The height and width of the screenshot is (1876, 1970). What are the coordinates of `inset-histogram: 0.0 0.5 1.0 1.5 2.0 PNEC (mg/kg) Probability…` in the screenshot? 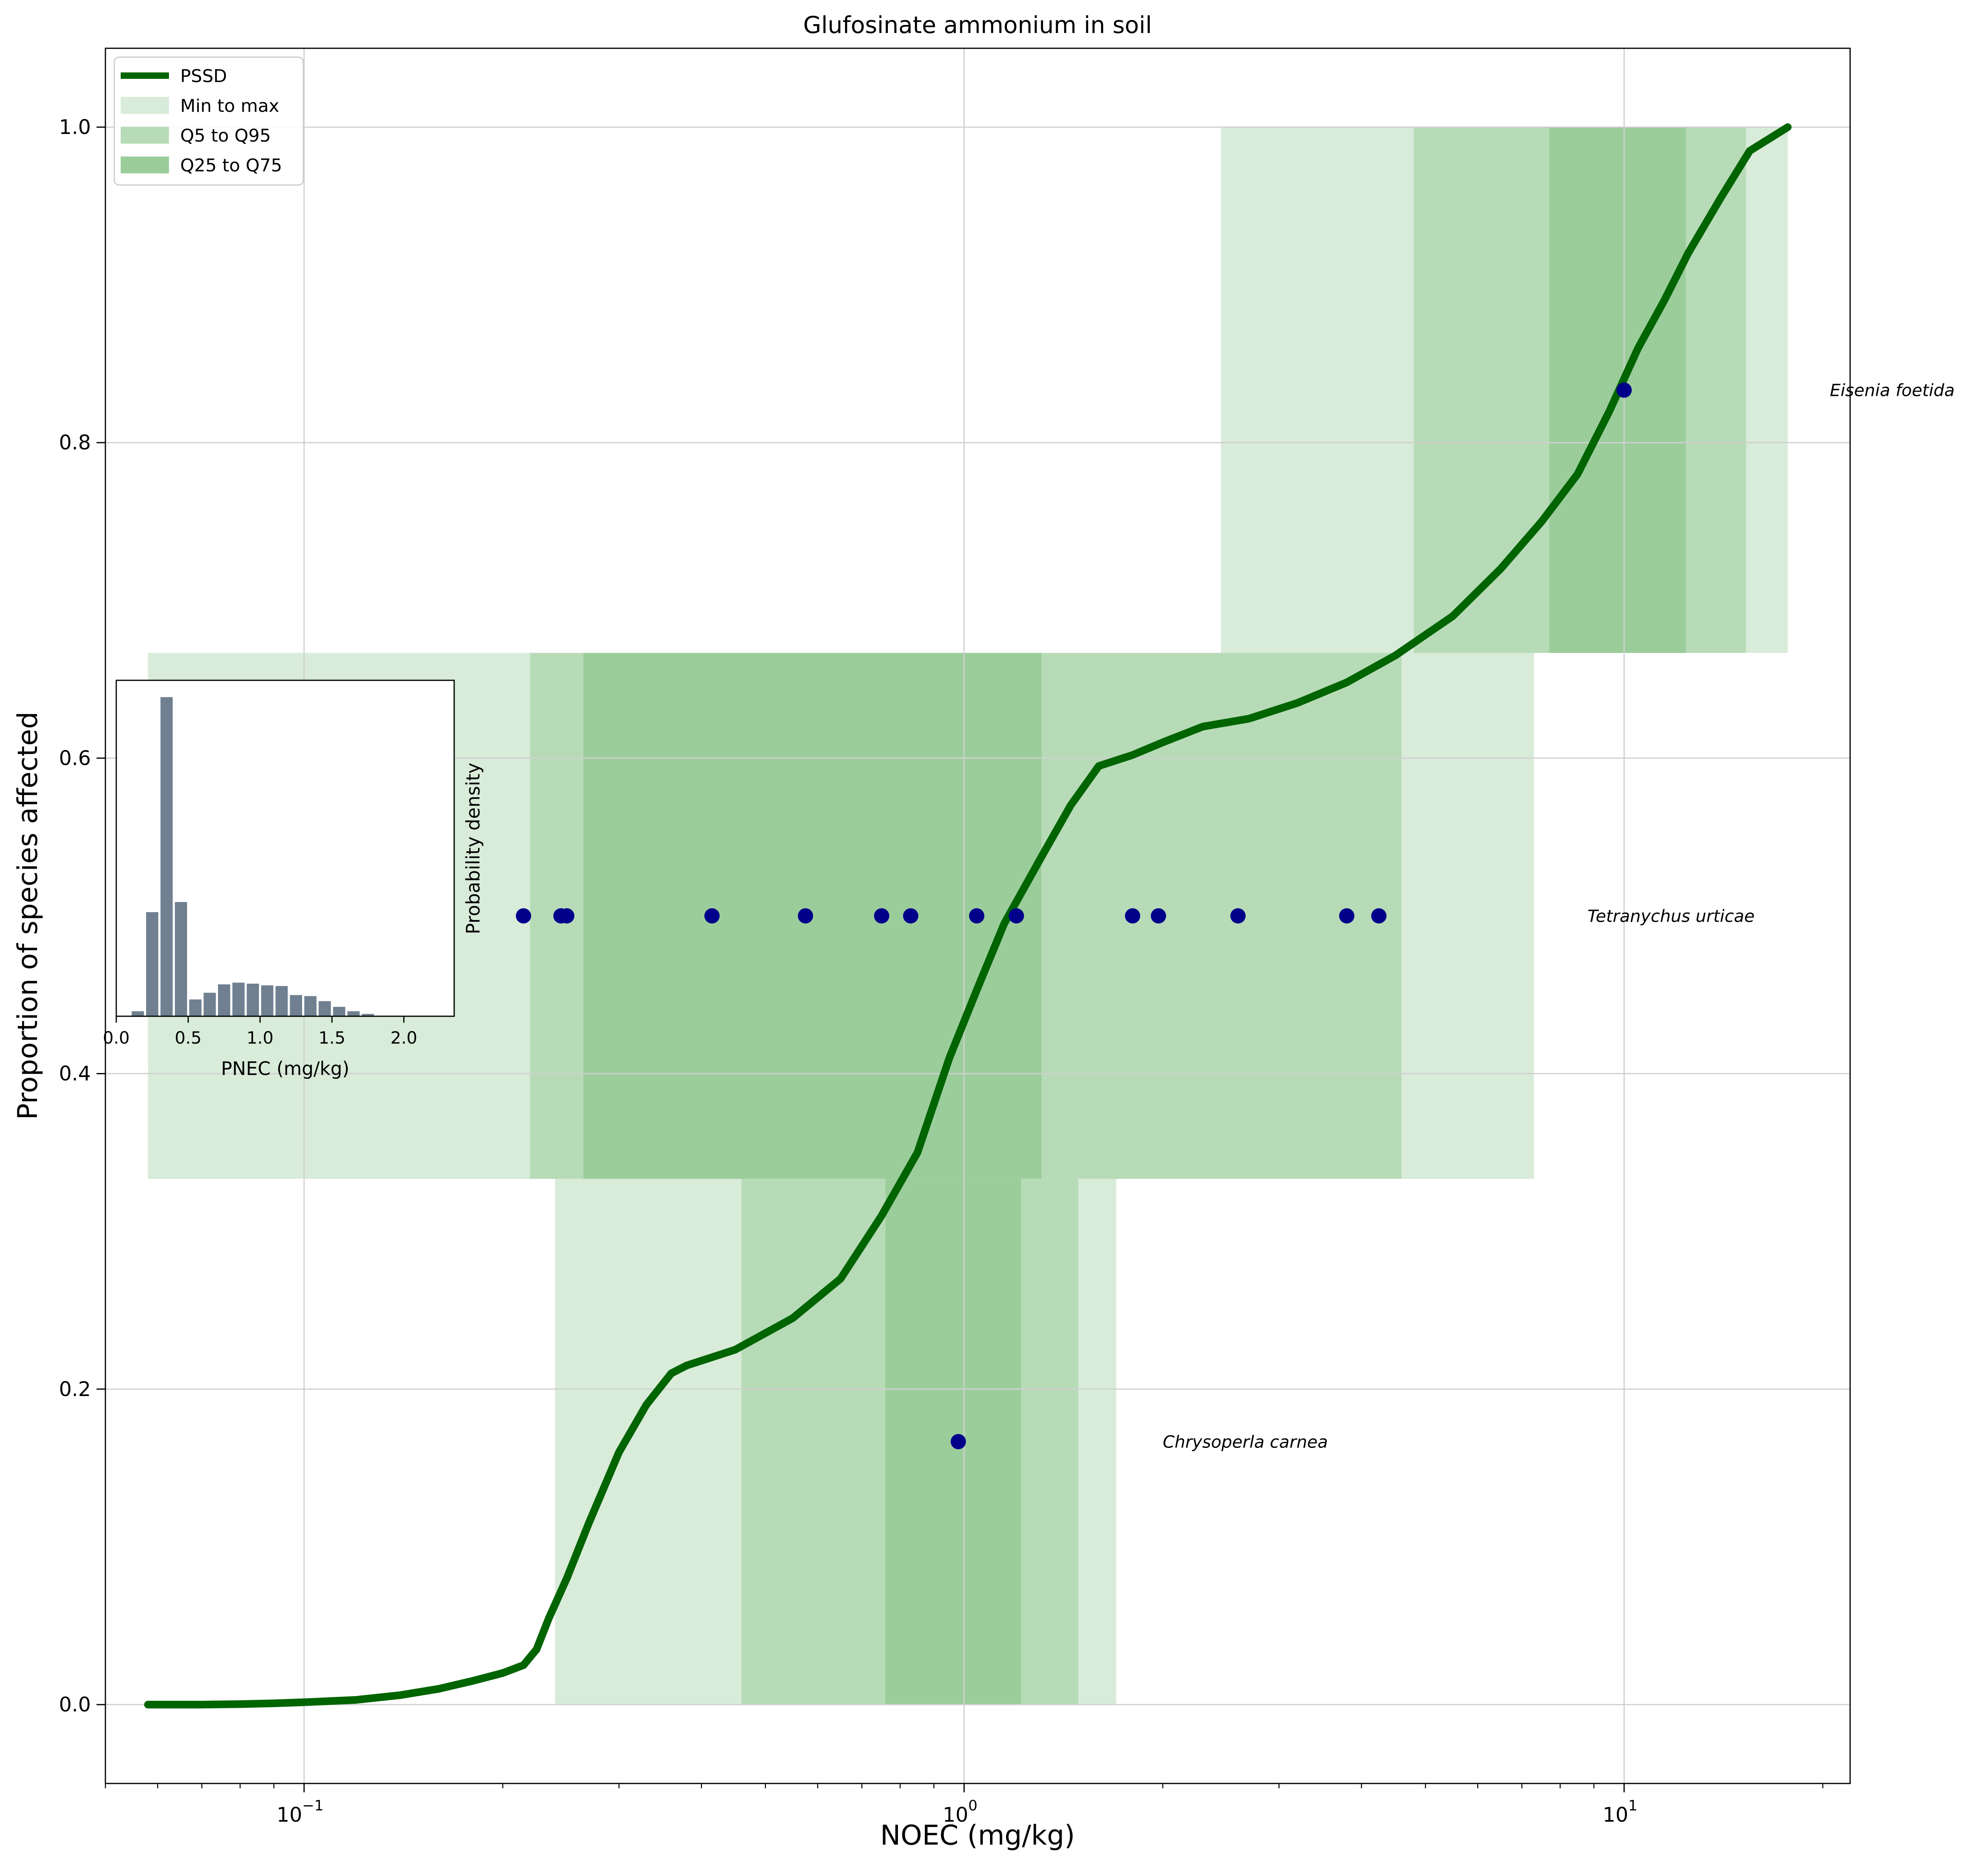 It's located at (293, 879).